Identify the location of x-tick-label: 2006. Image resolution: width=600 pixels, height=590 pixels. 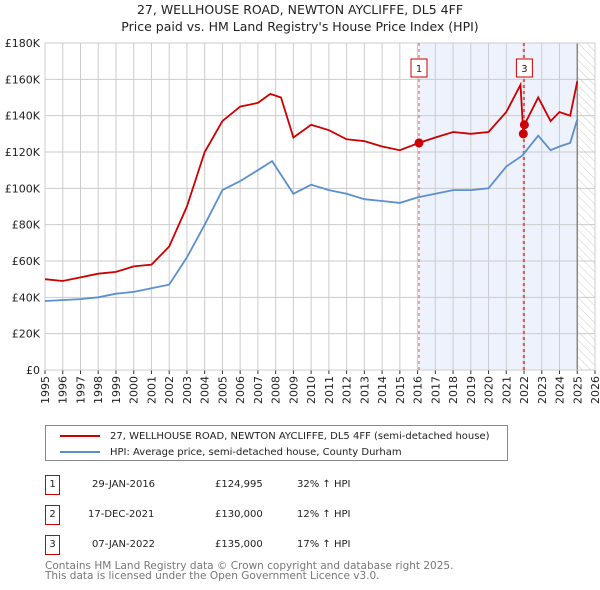
(240, 390).